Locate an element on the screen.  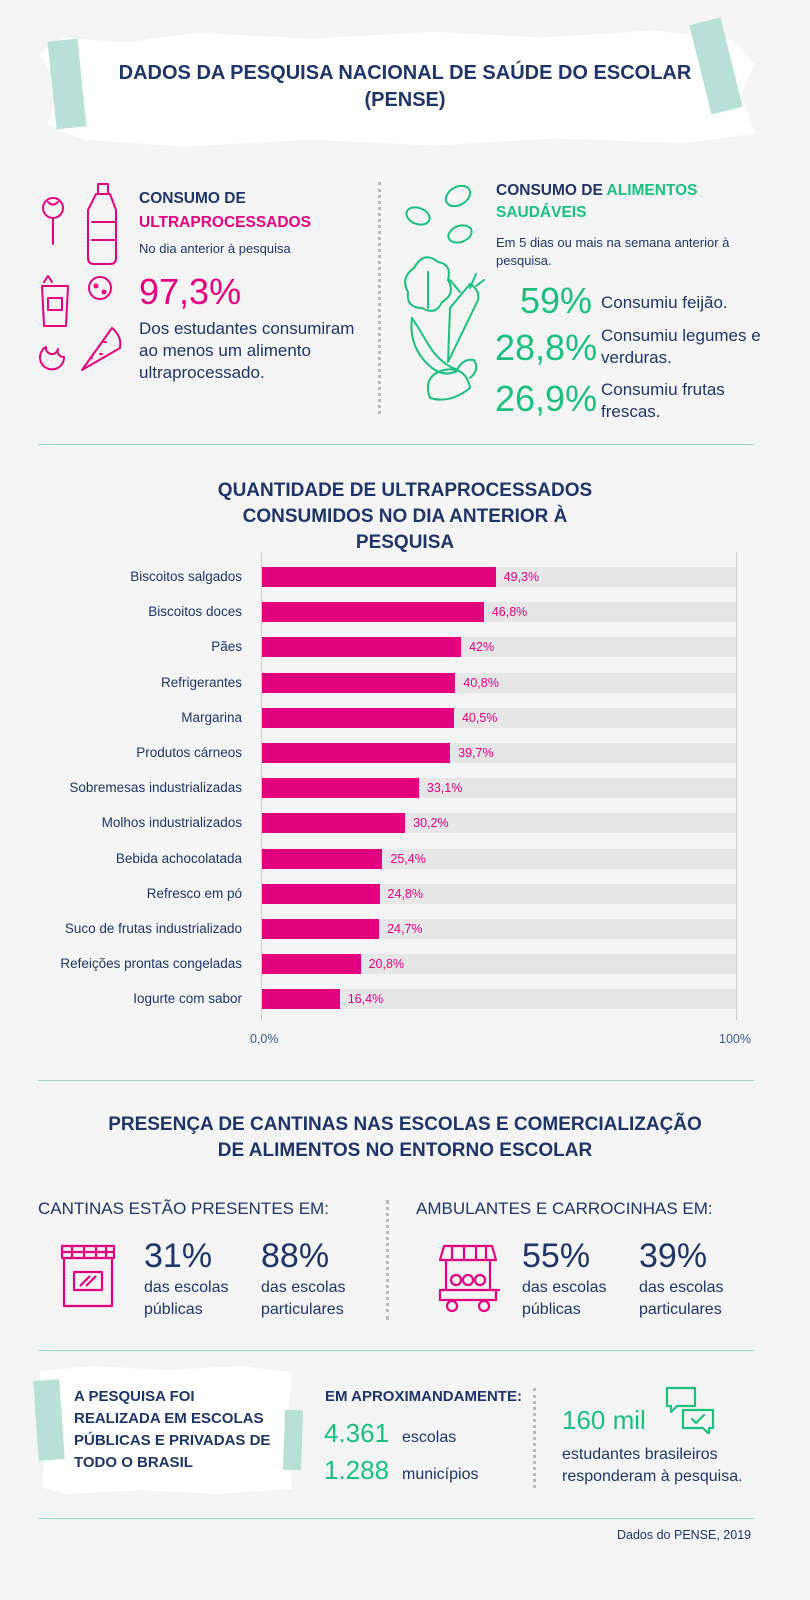
category-label: Suco de frutas industrializado is located at coordinates (153, 928).